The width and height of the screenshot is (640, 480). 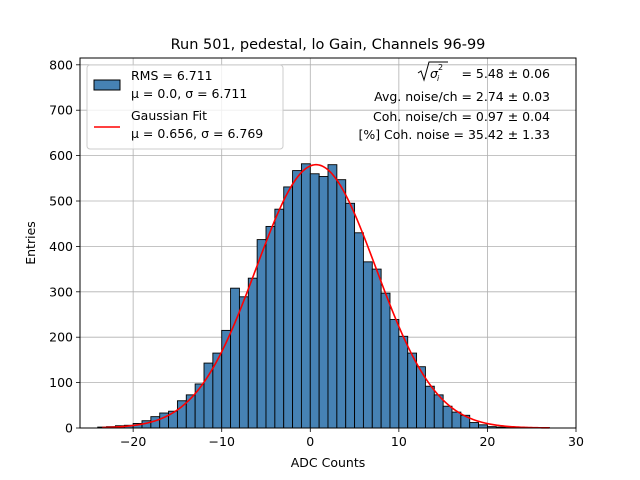 I want to click on x-tick-label: 20, so click(x=487, y=441).